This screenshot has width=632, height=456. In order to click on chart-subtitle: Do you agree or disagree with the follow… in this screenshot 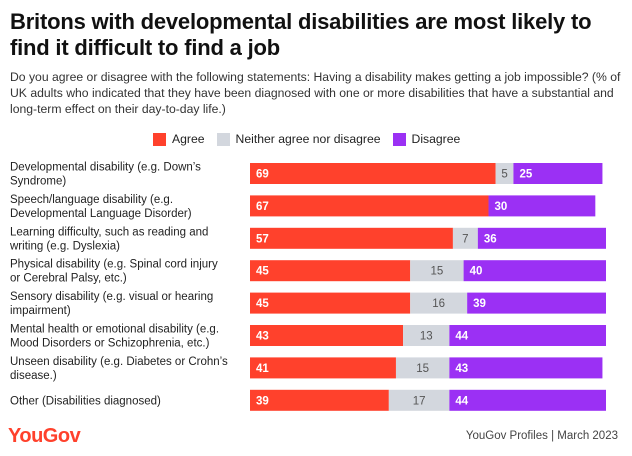, I will do `click(315, 93)`.